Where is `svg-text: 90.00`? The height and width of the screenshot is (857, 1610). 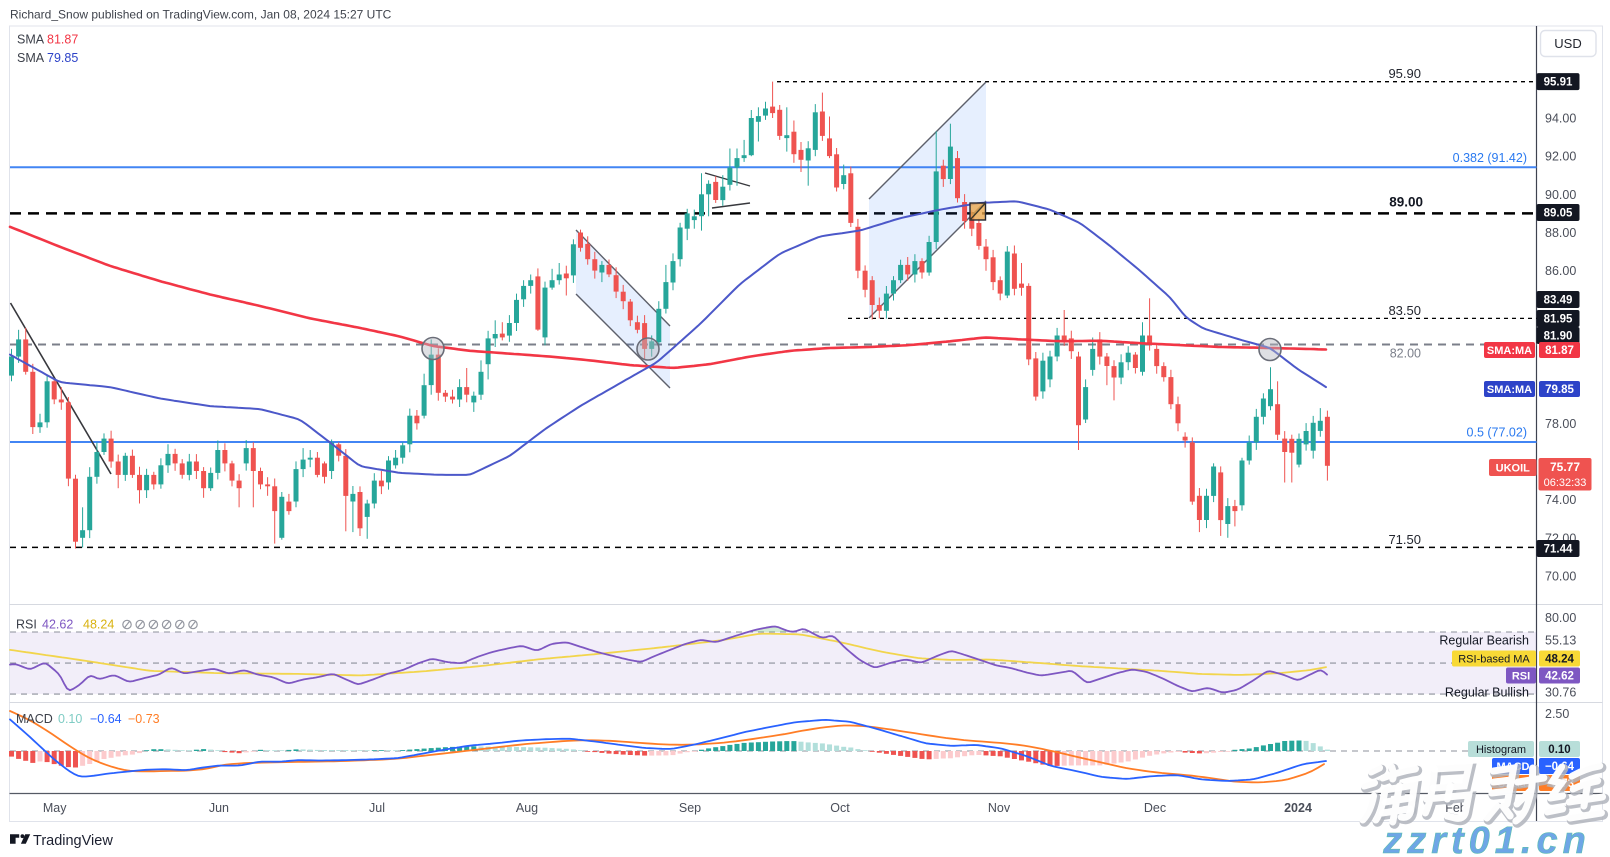
svg-text: 90.00 is located at coordinates (1560, 195).